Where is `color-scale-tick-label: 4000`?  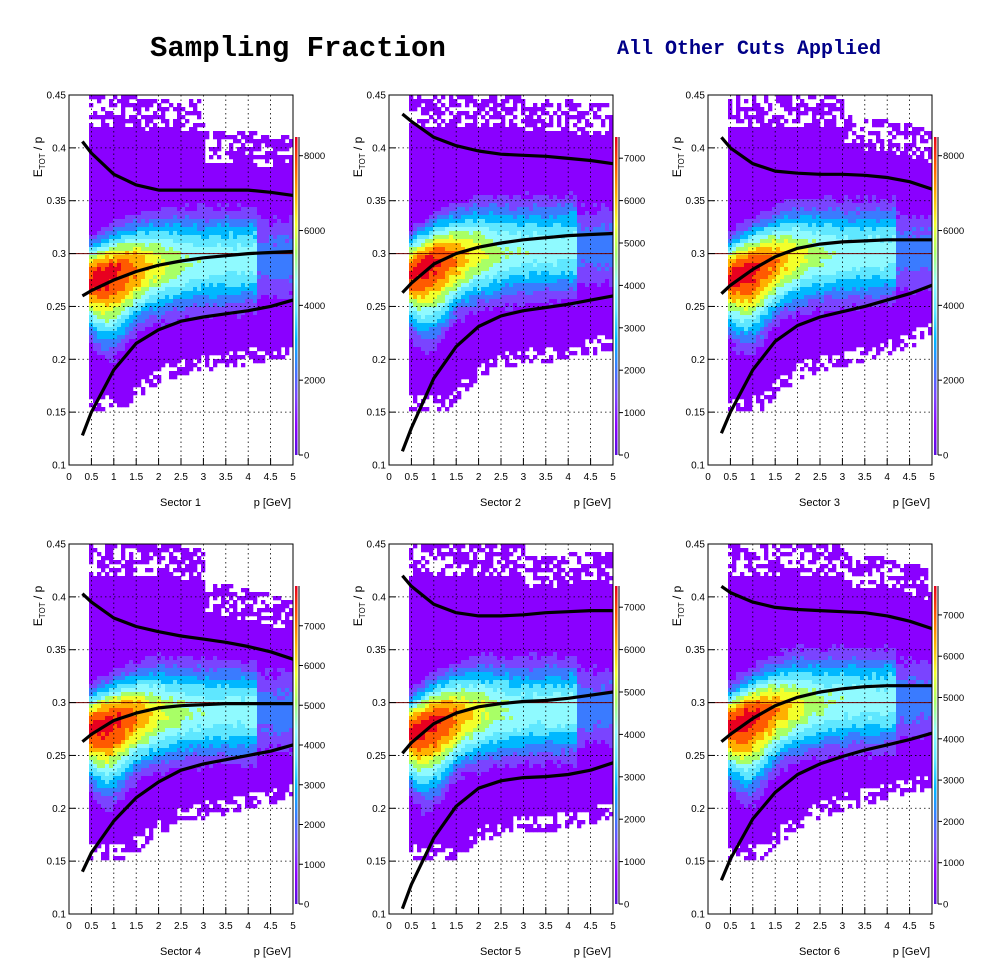 color-scale-tick-label: 4000 is located at coordinates (314, 746).